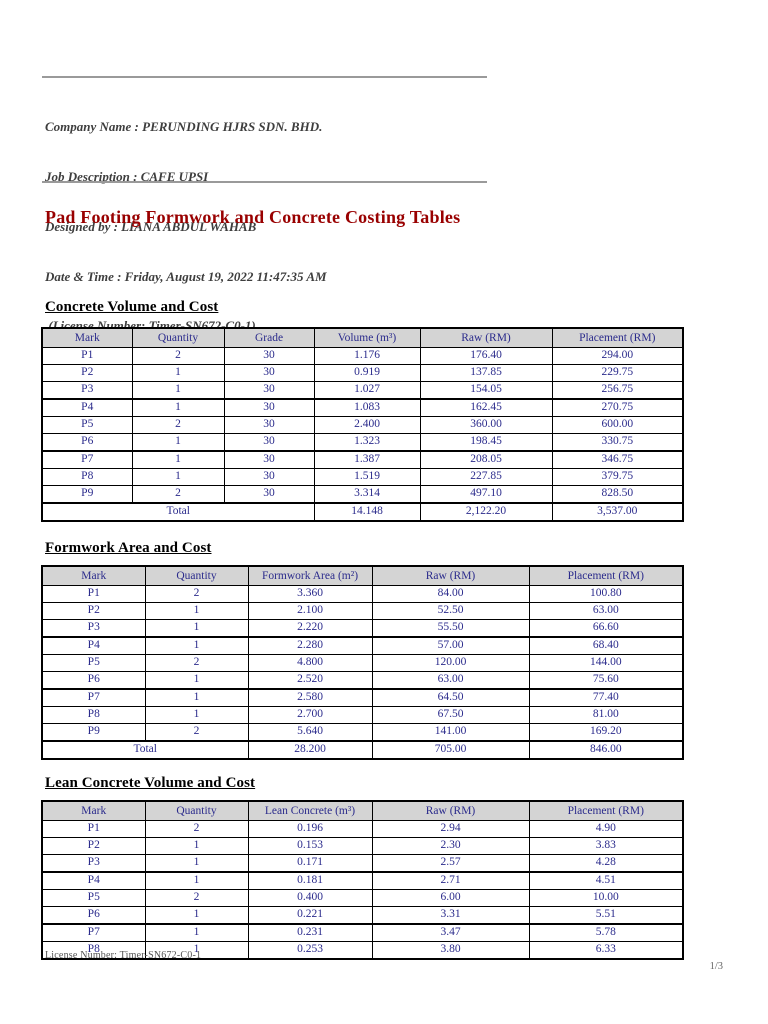 This screenshot has height=1024, width=768. I want to click on table-cell: 57.00, so click(450, 645).